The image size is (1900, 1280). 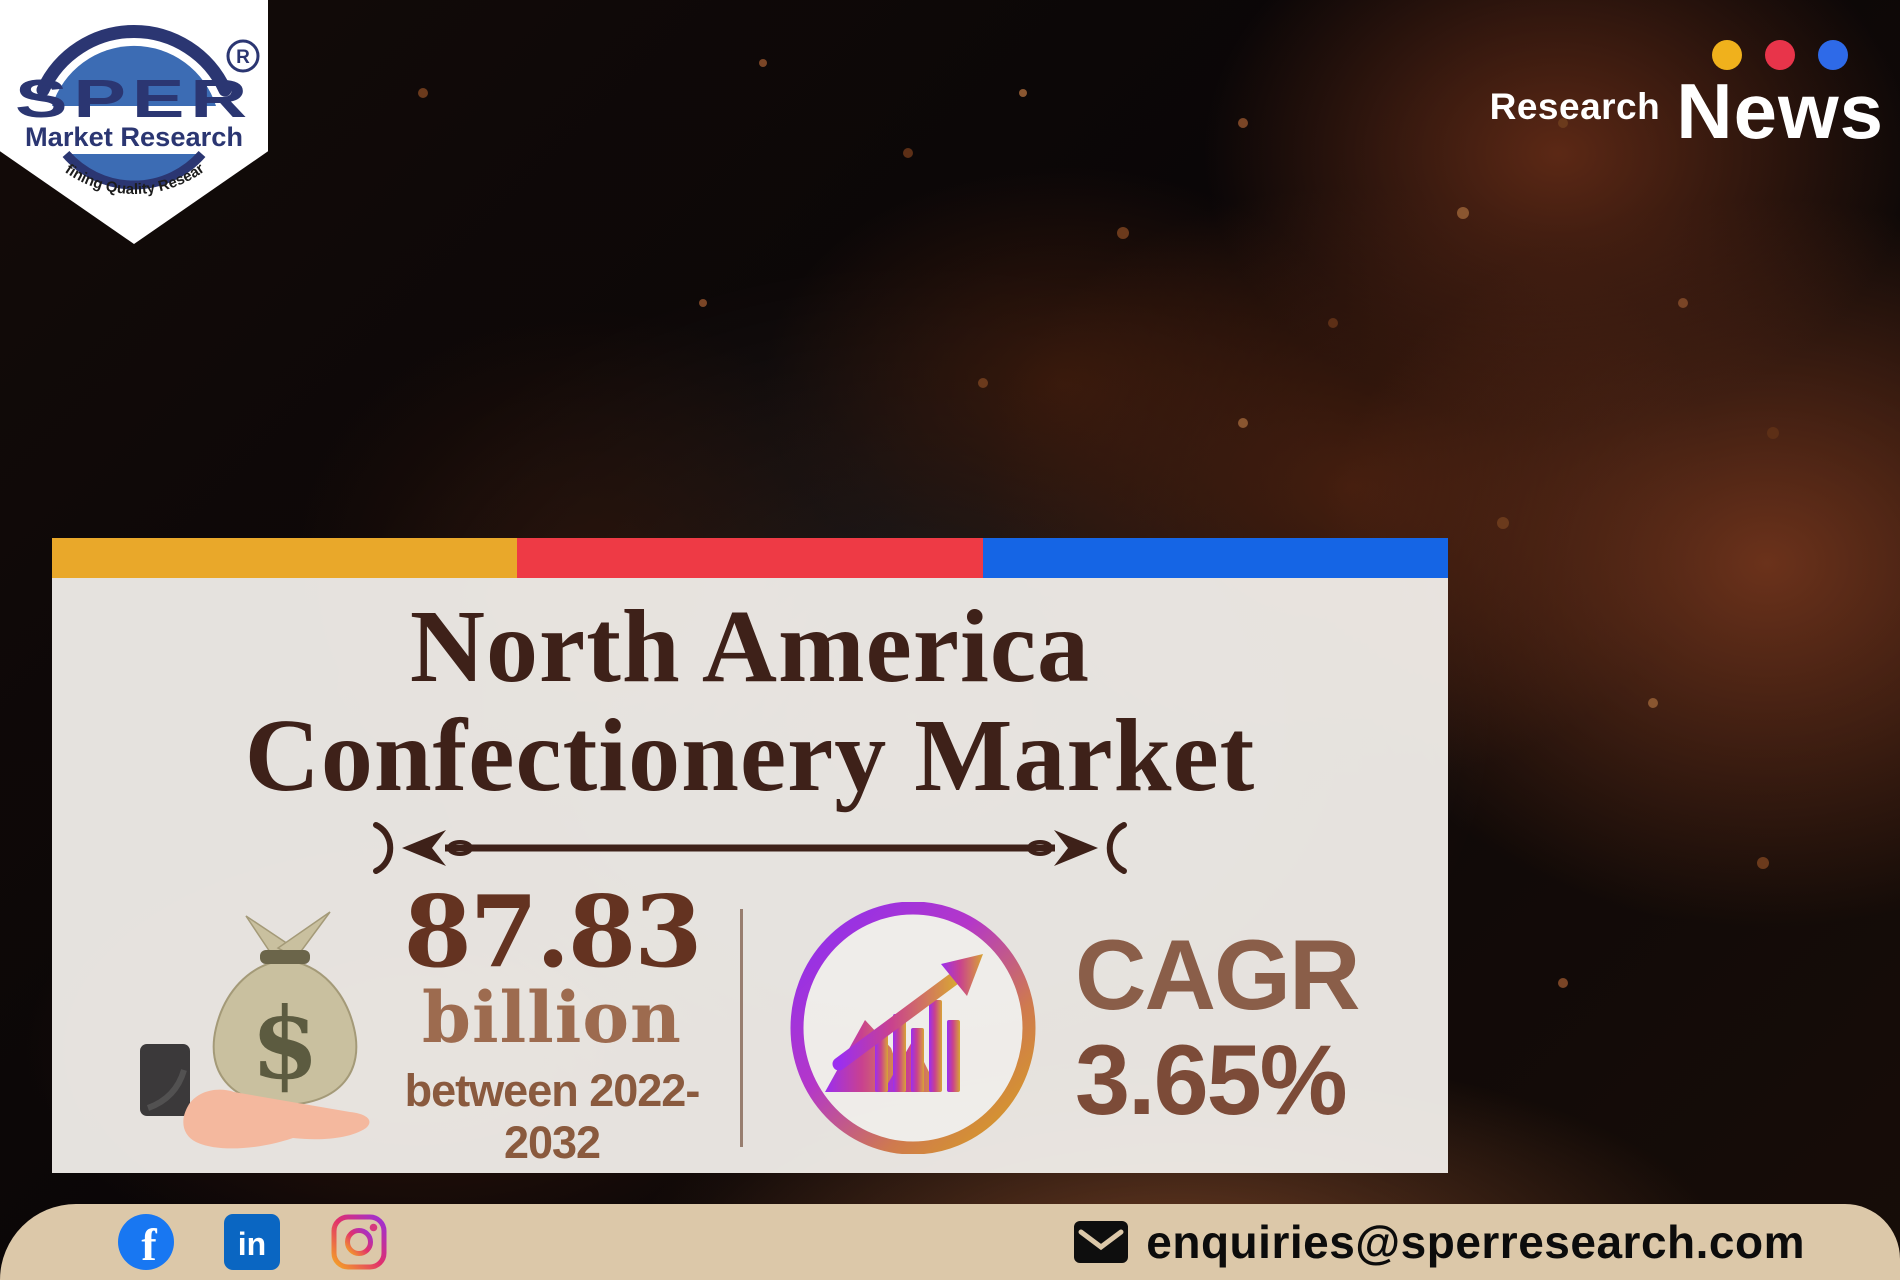 What do you see at coordinates (552, 1018) in the screenshot?
I see `market-size-unit: billion` at bounding box center [552, 1018].